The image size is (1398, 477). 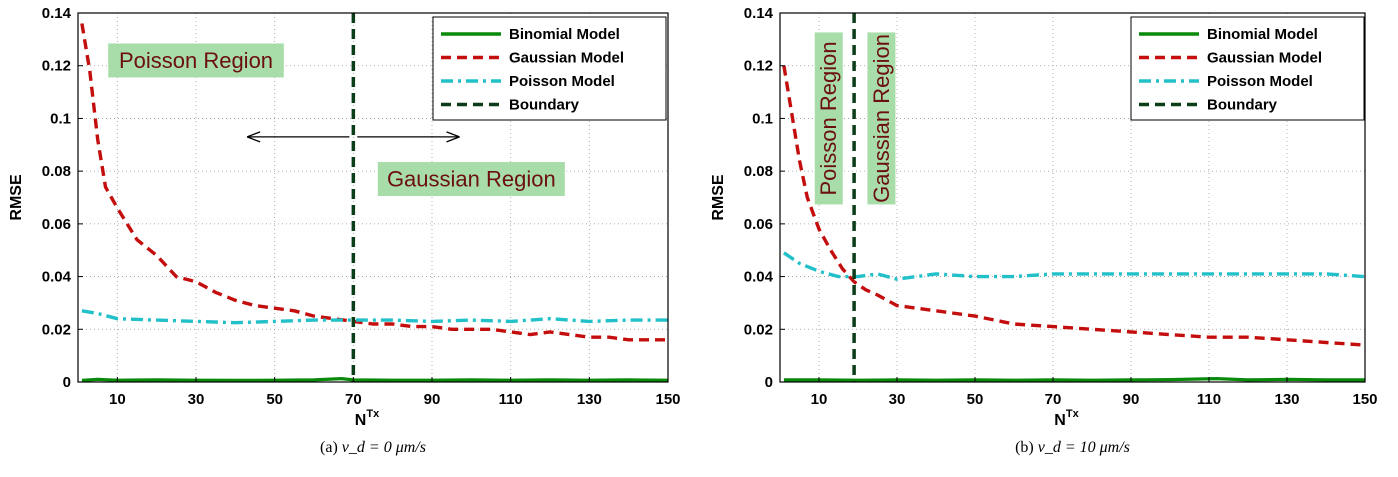 What do you see at coordinates (384, 447) in the screenshot?
I see `caption-formula: v_d = 0 μm/s` at bounding box center [384, 447].